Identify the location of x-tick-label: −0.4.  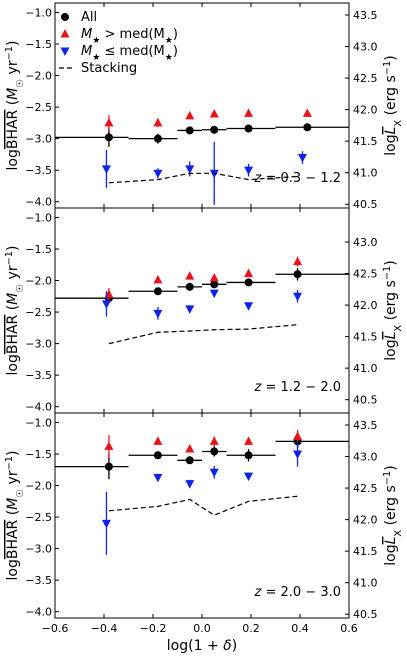
(104, 628).